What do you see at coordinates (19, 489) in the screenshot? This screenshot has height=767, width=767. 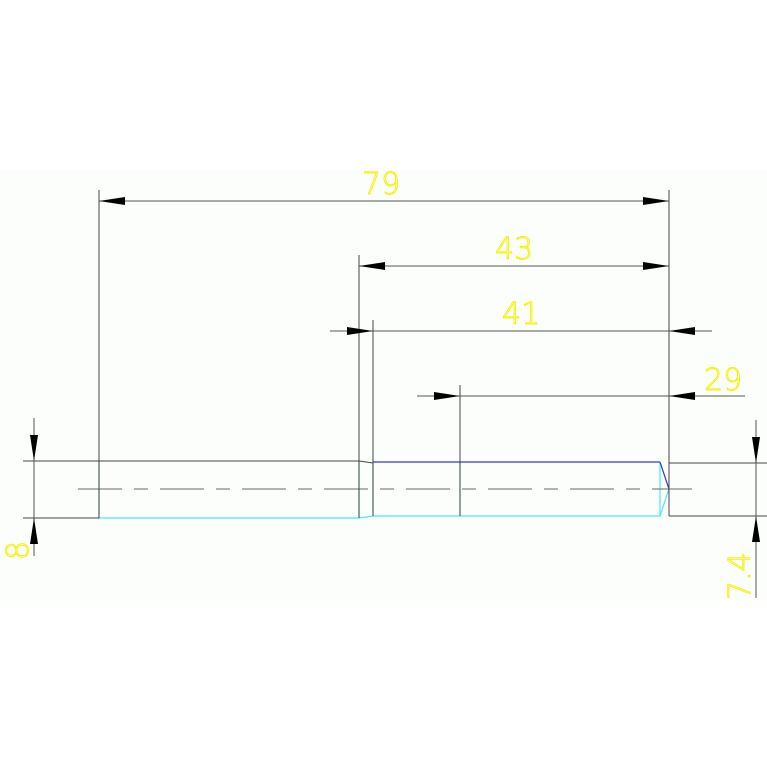 I see `dimension-8: 8` at bounding box center [19, 489].